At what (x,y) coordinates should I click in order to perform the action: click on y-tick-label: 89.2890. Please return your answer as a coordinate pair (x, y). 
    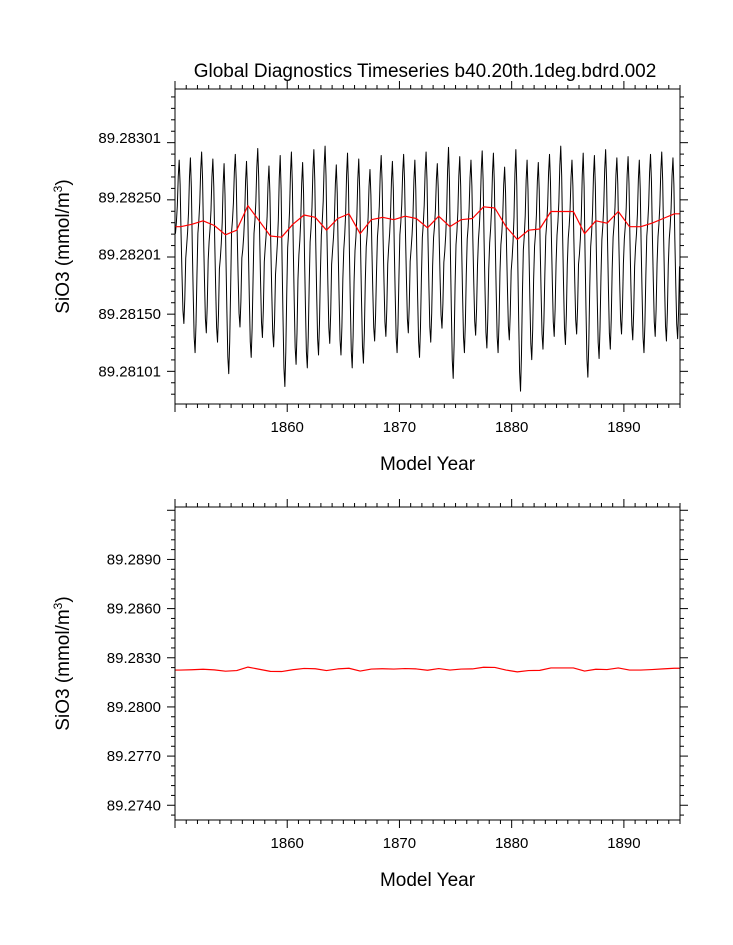
    Looking at the image, I should click on (134, 559).